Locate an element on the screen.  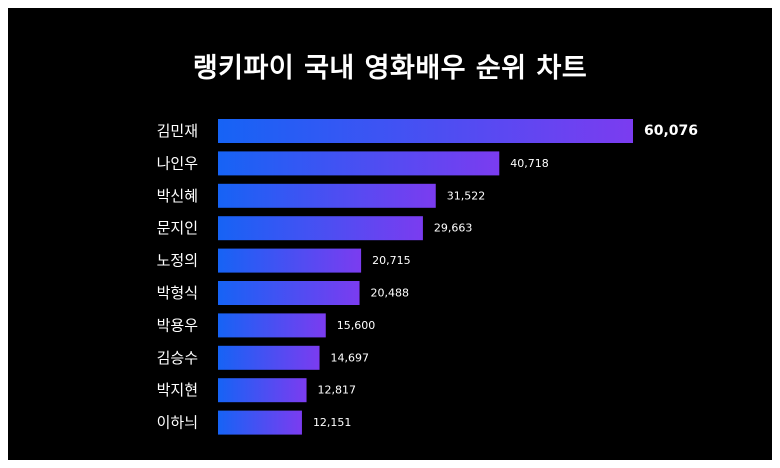
value-label: 15,600 is located at coordinates (356, 325).